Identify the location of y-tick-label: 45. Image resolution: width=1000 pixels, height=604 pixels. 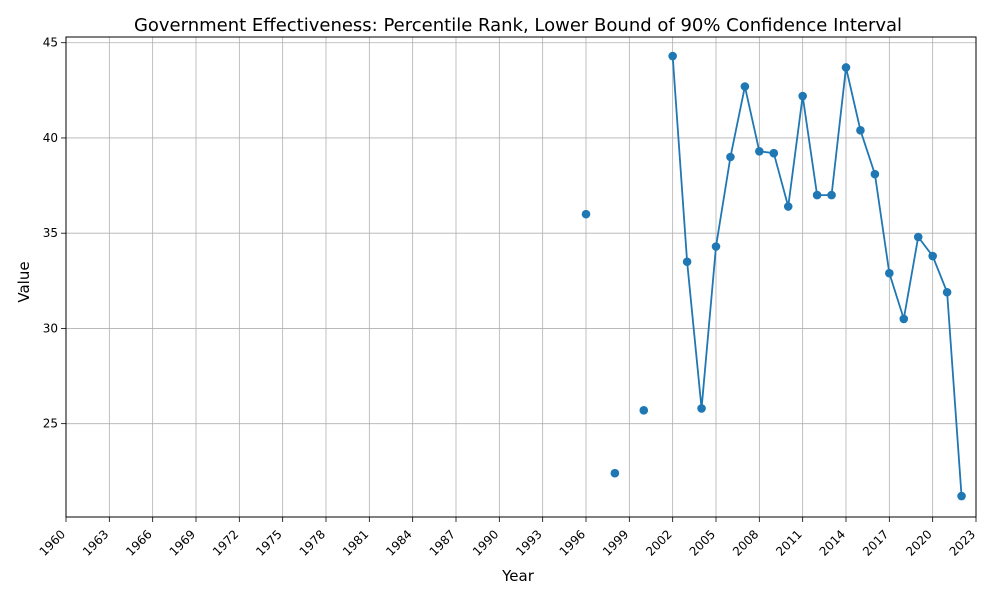
(50, 43).